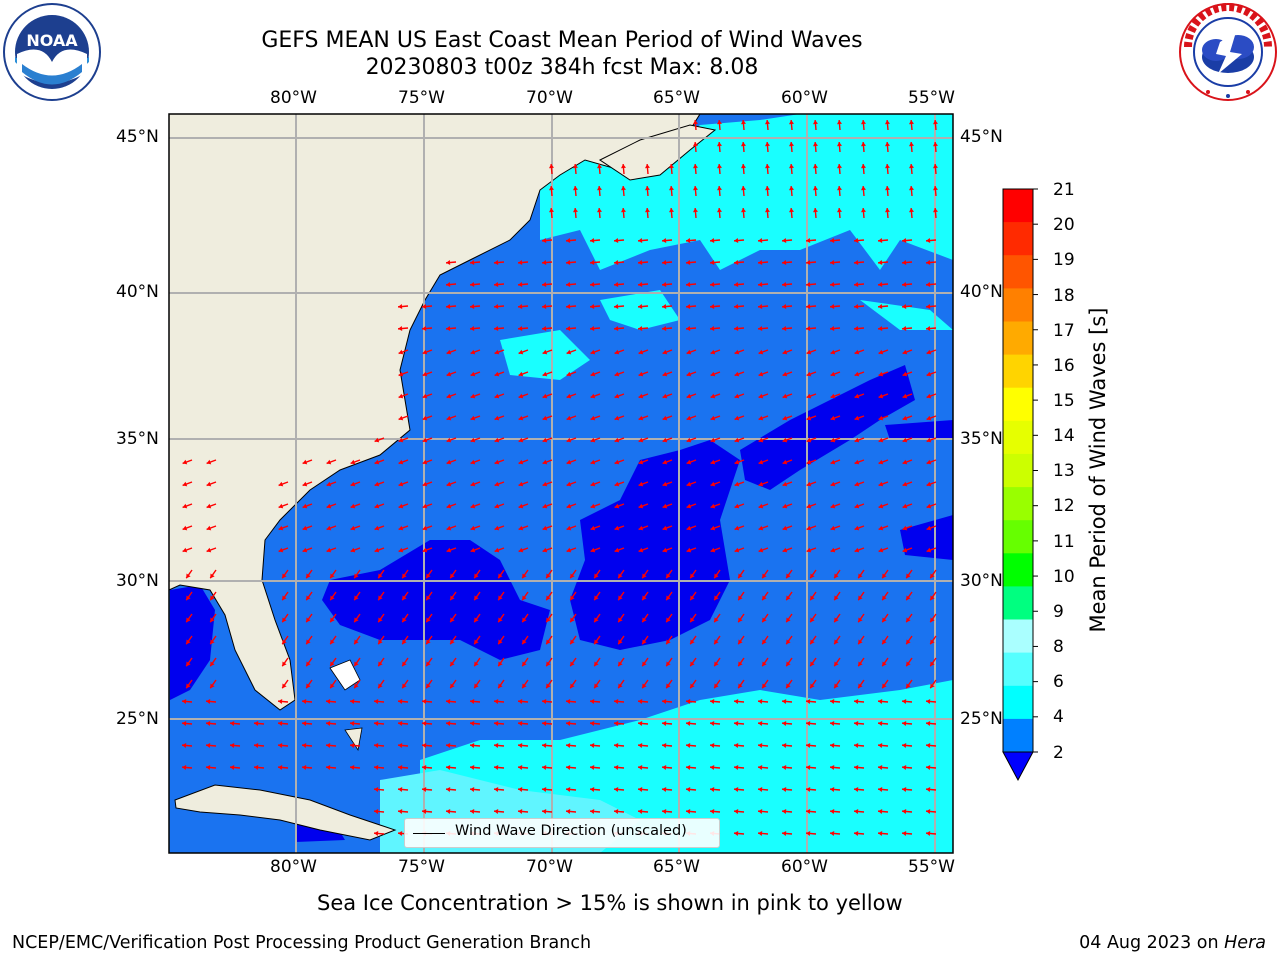 The width and height of the screenshot is (1280, 960). I want to click on lon-label-top: 70°W, so click(549, 98).